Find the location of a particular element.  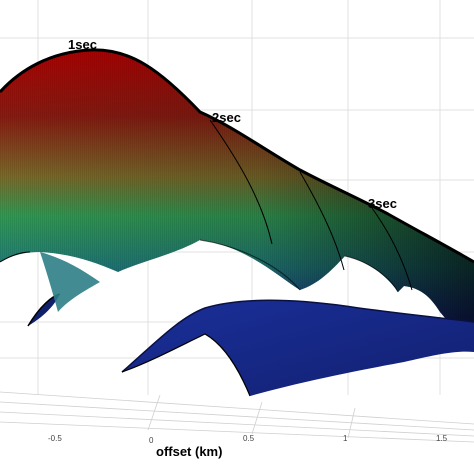

surface-left-cusps is located at coordinates (50, 289).